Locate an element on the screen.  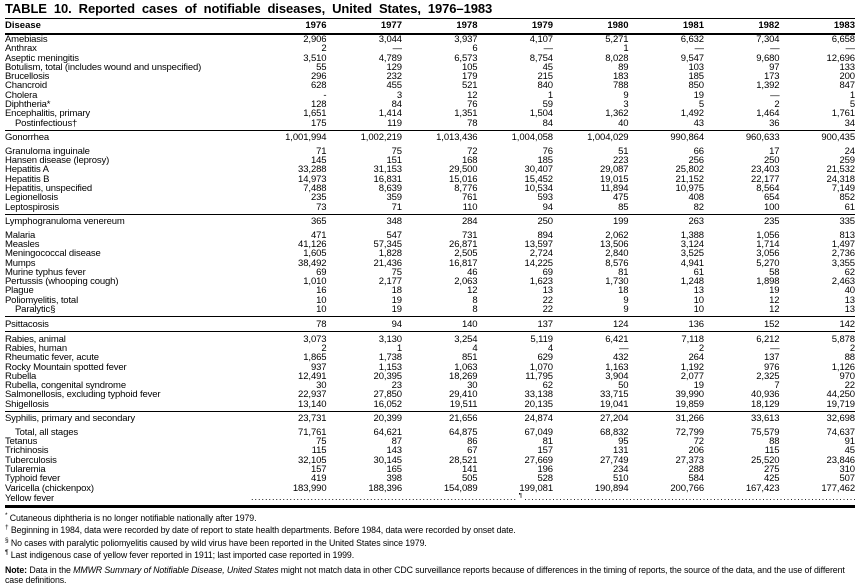
value-cell: 67,049 is located at coordinates (538, 432).